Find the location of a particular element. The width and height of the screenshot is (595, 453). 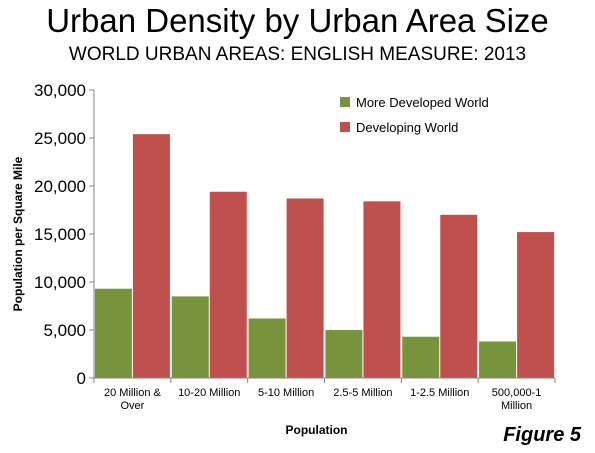

y-tick-label: 25,000 is located at coordinates (60, 138).